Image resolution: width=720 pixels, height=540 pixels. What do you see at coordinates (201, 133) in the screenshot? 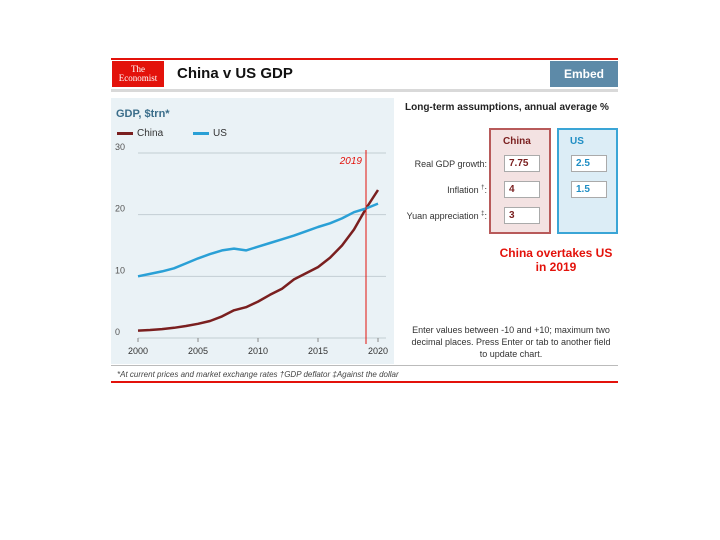
I see `legend-swatch-us` at bounding box center [201, 133].